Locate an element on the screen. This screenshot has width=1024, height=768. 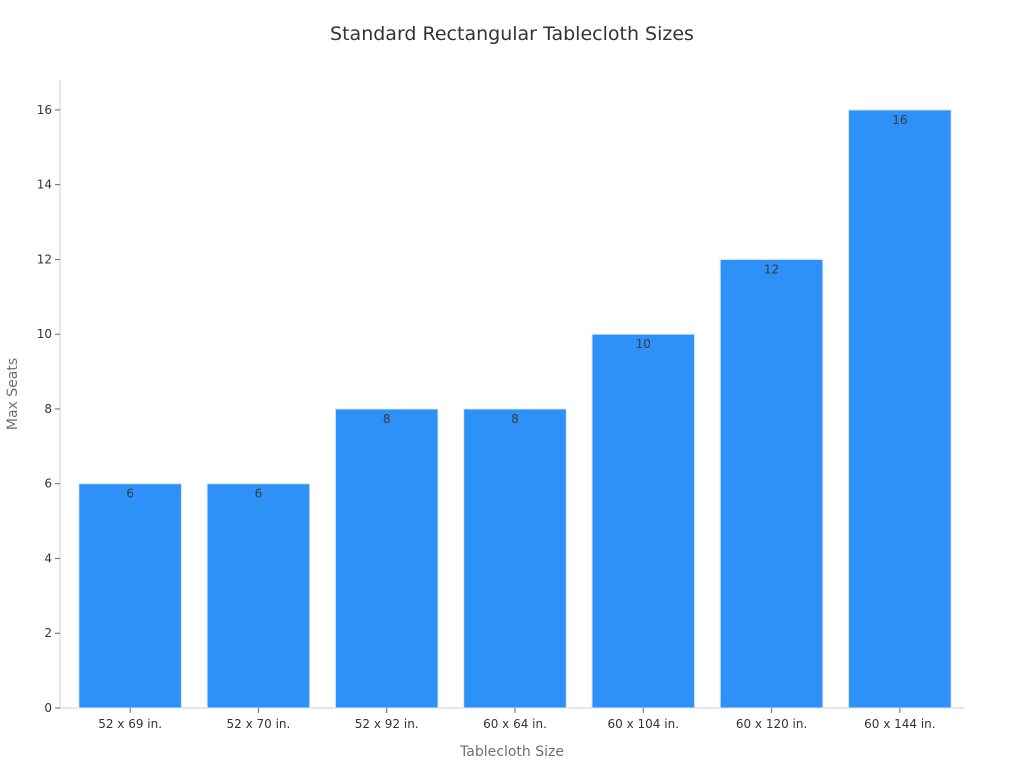
x-tick-label: 52 x 70 in. is located at coordinates (259, 724).